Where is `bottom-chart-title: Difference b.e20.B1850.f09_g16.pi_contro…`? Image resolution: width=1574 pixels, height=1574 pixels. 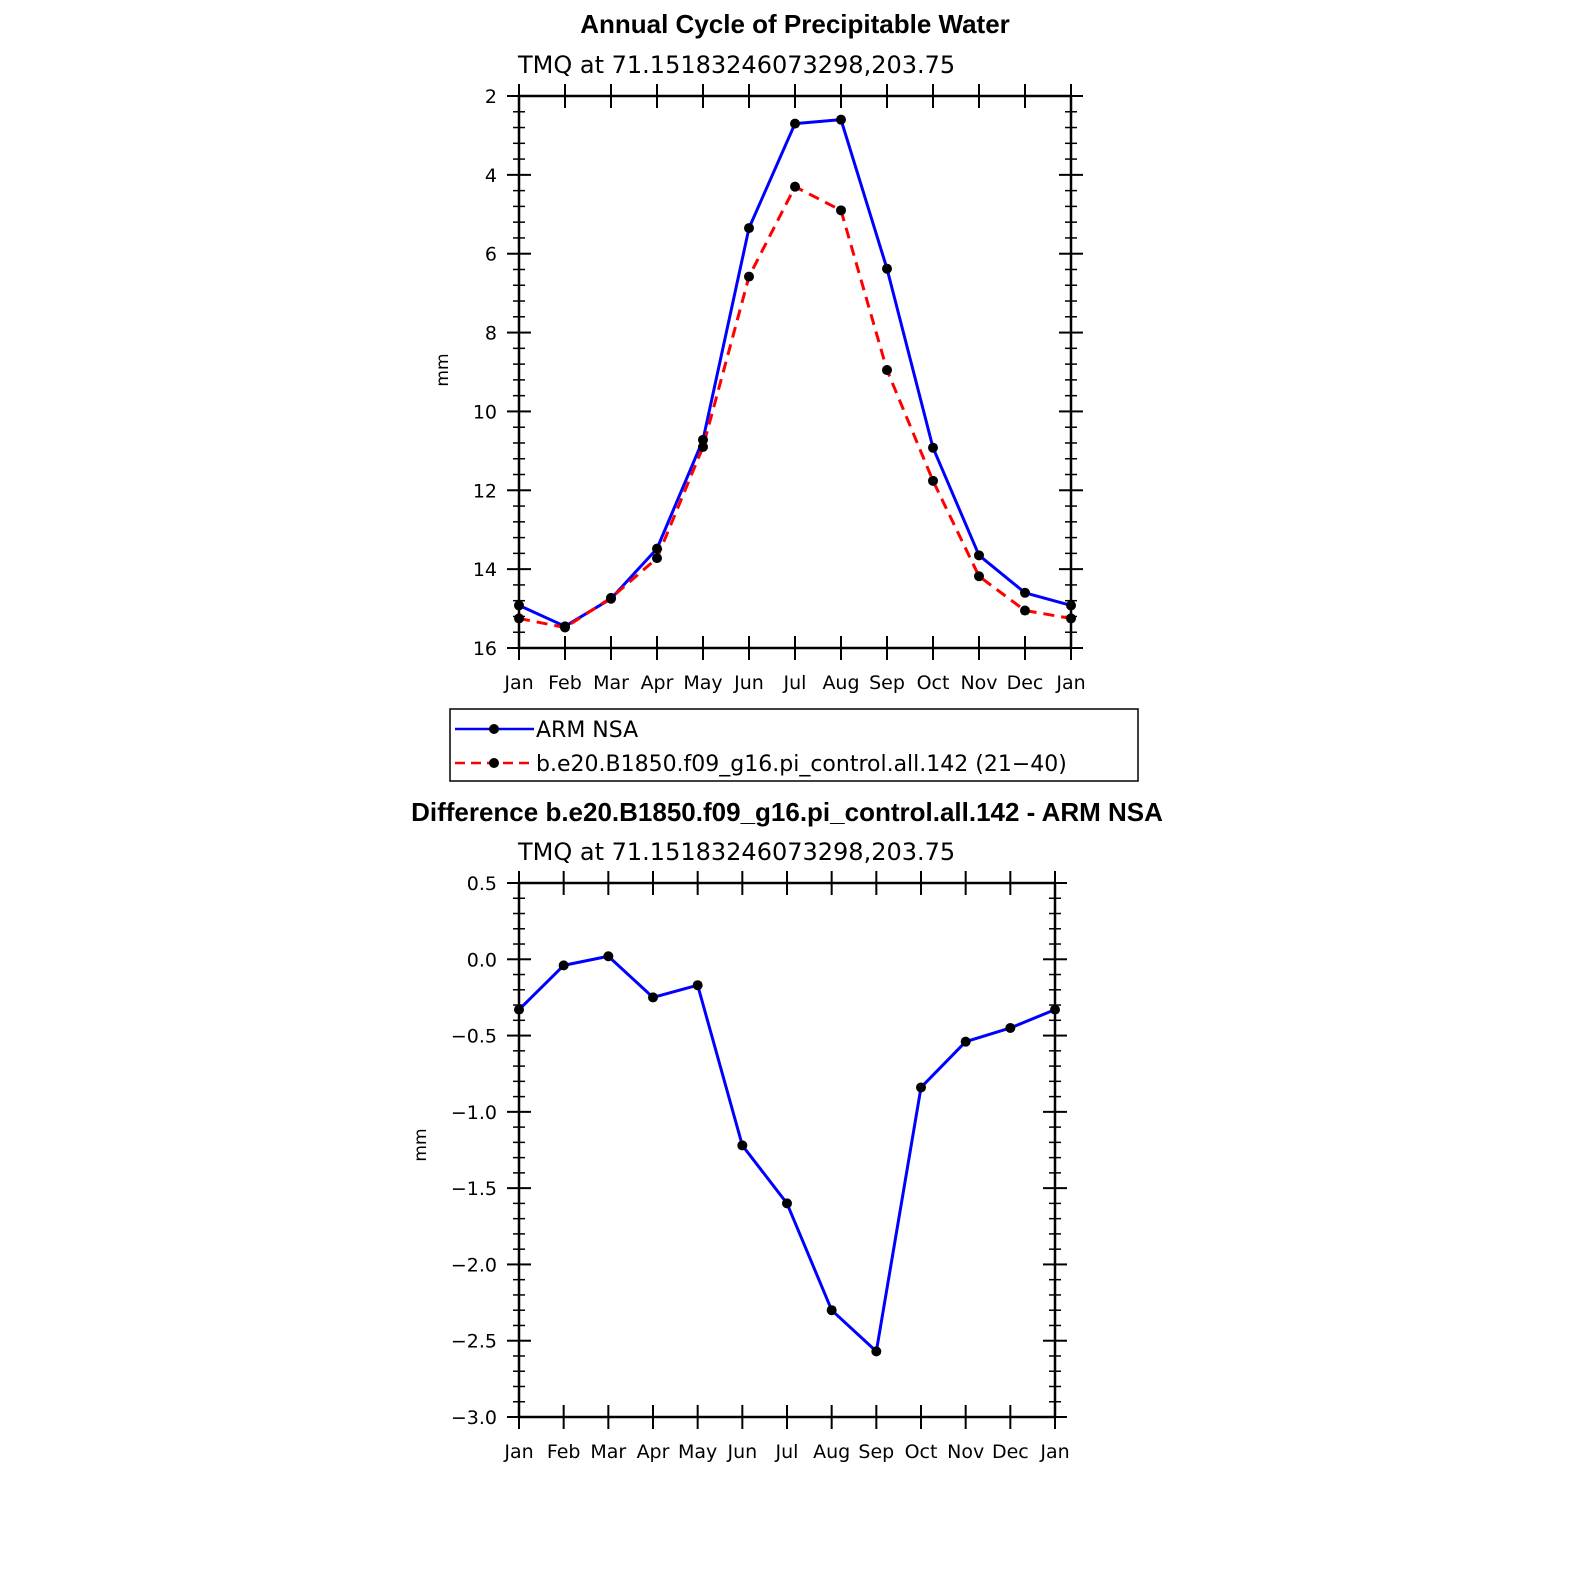
bottom-chart-title: Difference b.e20.B1850.f09_g16.pi_contro… is located at coordinates (787, 812).